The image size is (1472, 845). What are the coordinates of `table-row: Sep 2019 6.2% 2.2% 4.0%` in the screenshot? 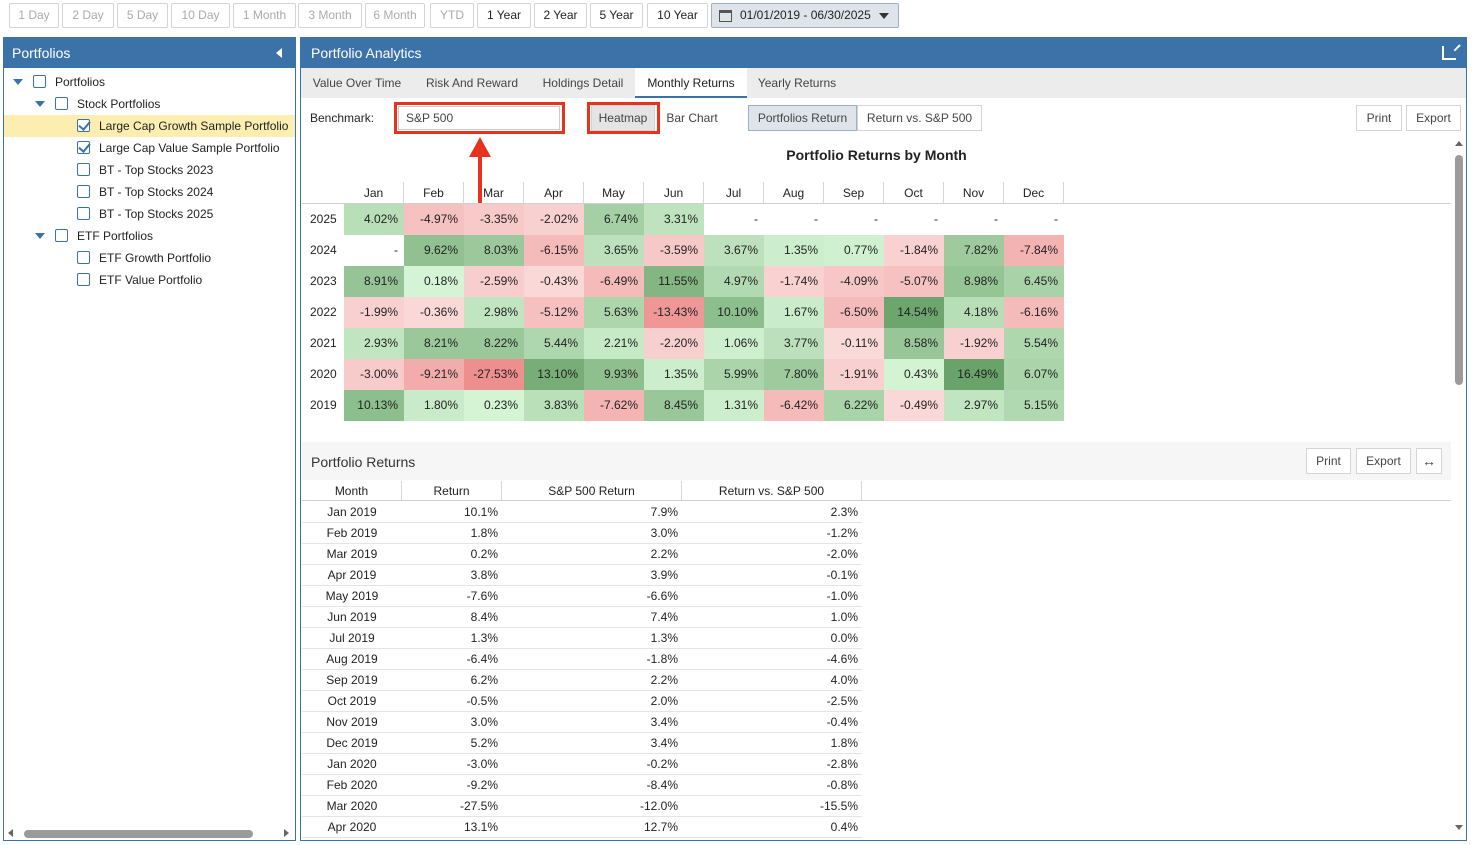 It's located at (582, 680).